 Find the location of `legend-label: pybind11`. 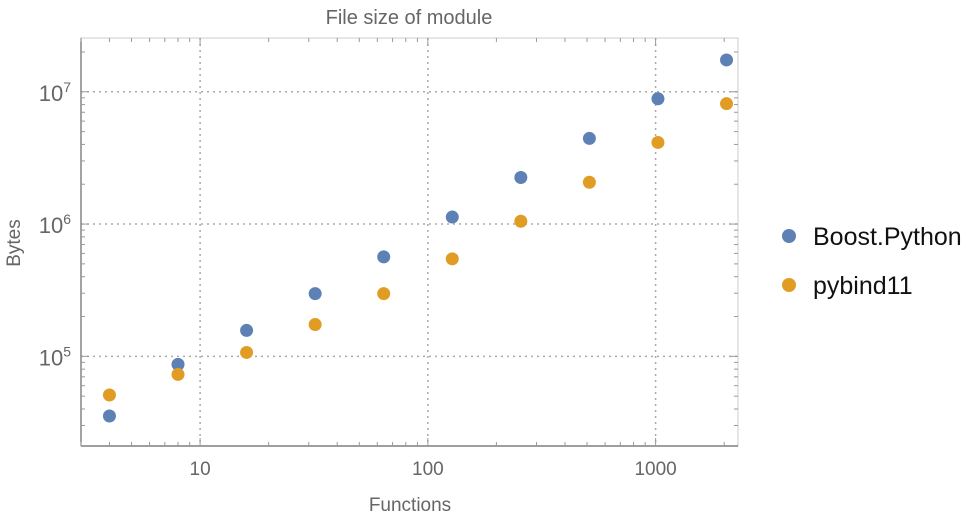

legend-label: pybind11 is located at coordinates (863, 286).